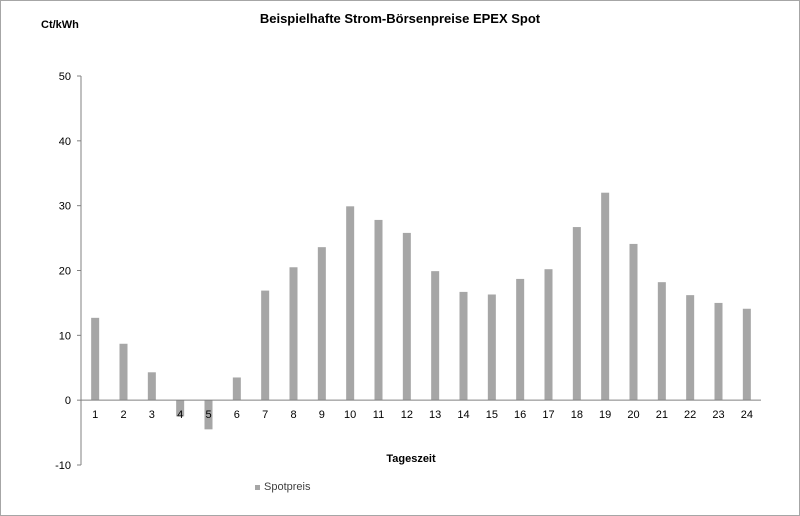 The height and width of the screenshot is (516, 800). Describe the element at coordinates (747, 415) in the screenshot. I see `x-tick-label: 24` at that location.